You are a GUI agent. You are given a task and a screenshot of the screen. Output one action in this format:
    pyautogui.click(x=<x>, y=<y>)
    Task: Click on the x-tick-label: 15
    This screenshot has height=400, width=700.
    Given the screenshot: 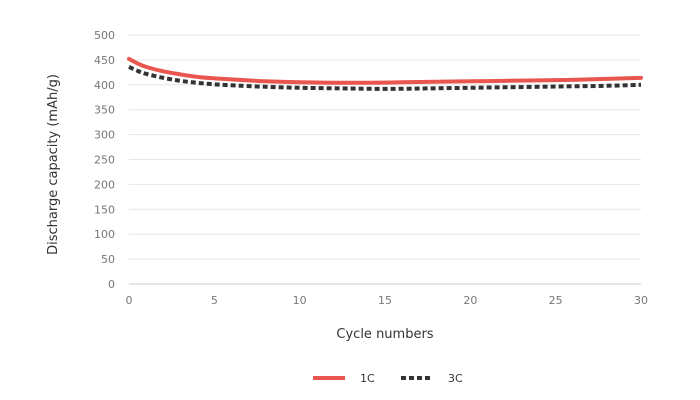 What is the action you would take?
    pyautogui.click(x=385, y=300)
    